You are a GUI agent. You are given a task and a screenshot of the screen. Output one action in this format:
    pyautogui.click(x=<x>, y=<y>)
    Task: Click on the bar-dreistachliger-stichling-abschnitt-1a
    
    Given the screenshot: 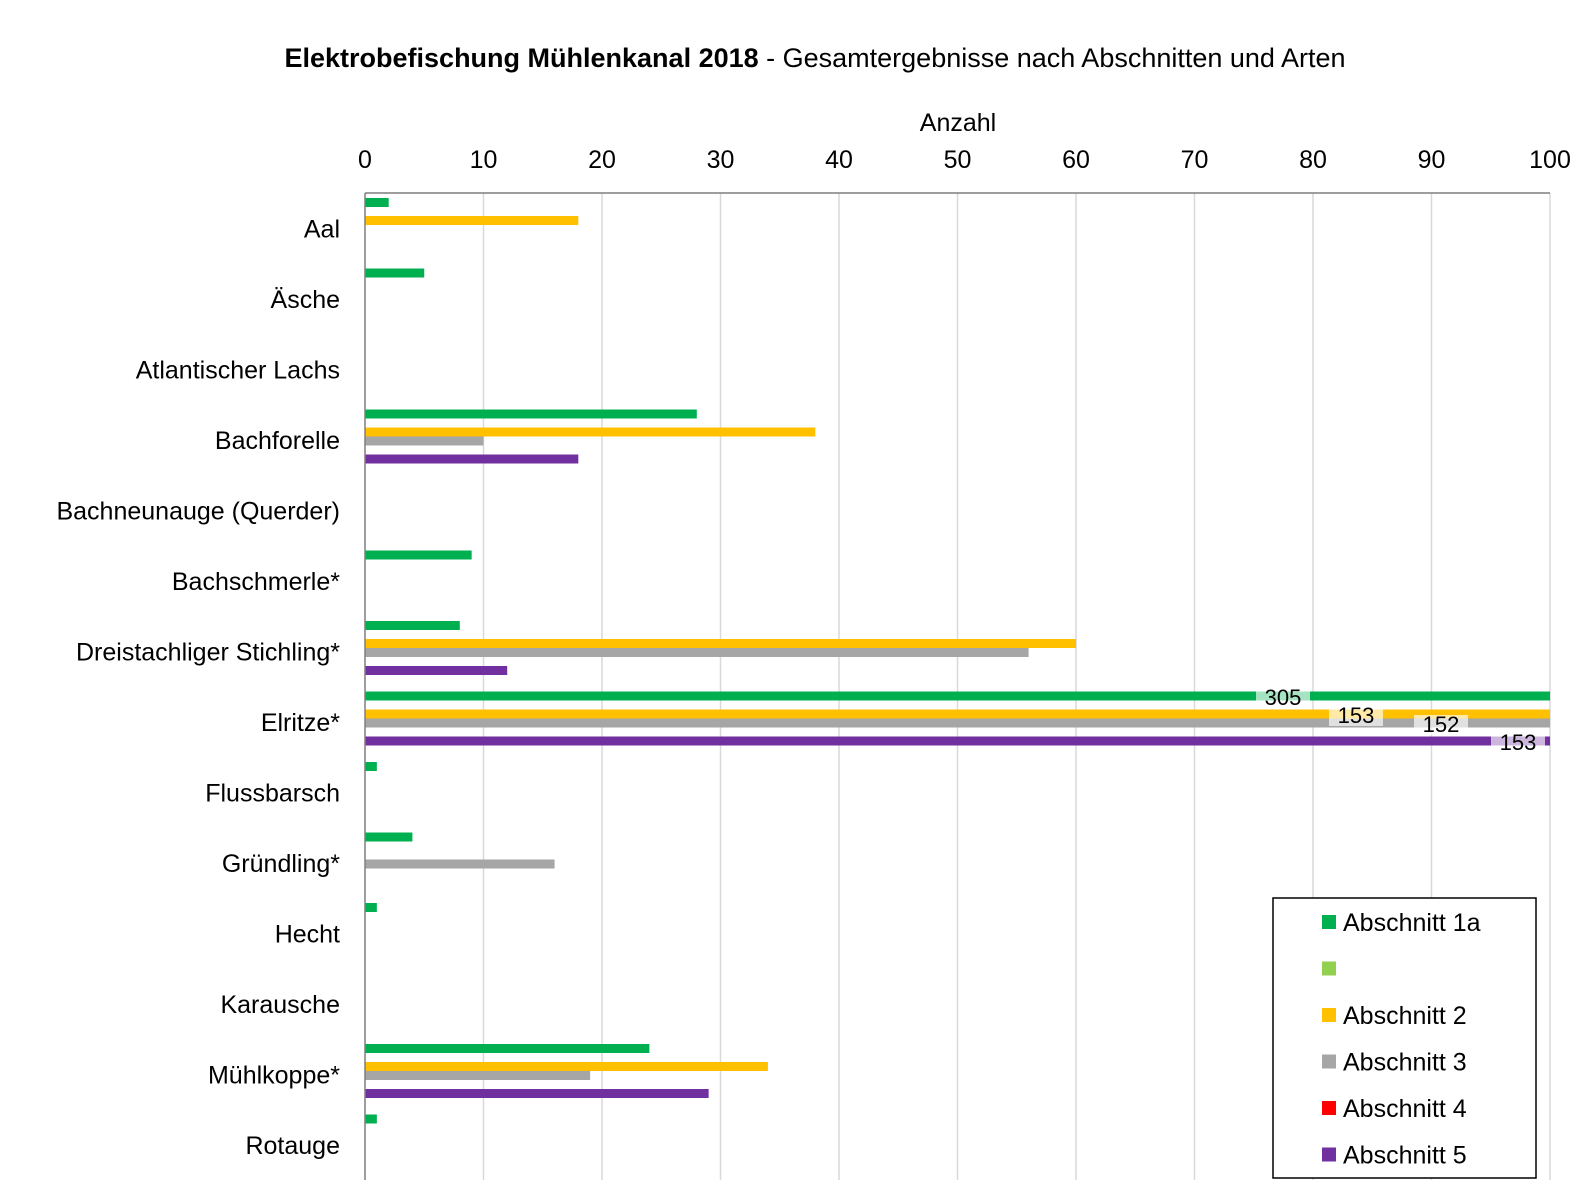 What is the action you would take?
    pyautogui.click(x=412, y=625)
    